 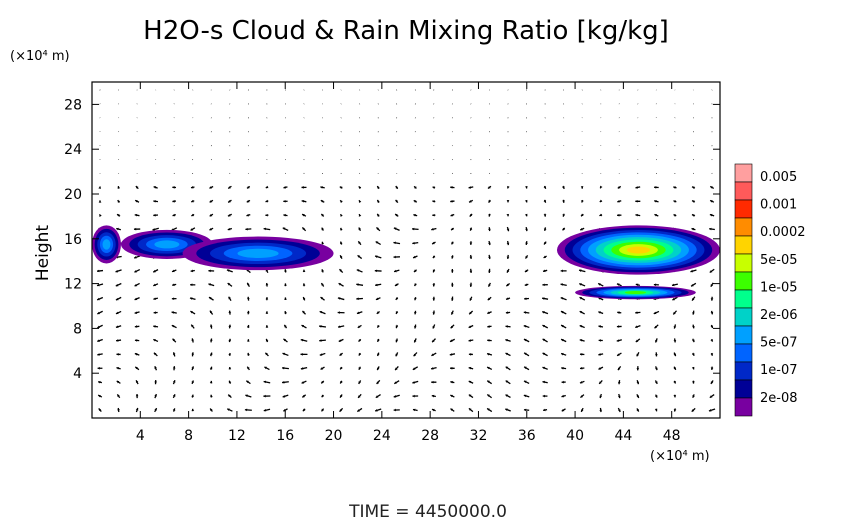 I want to click on x-tick-label: 4, so click(x=140, y=436).